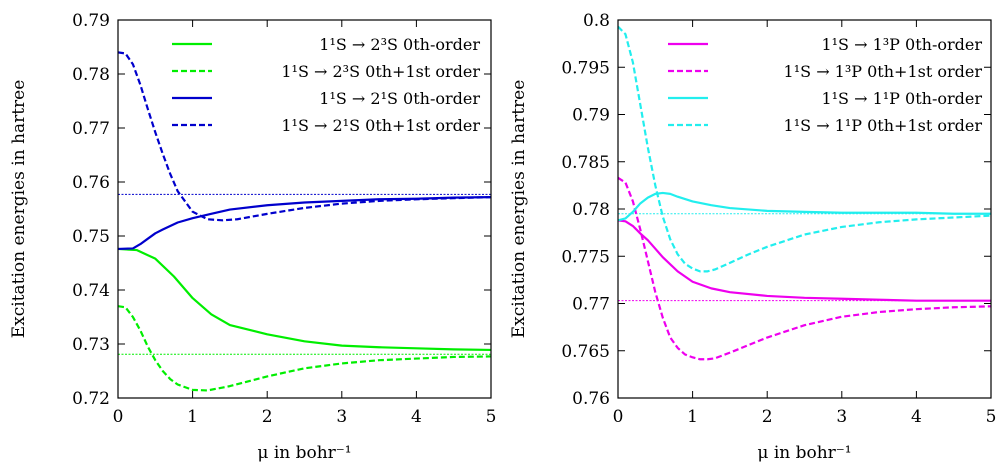 This screenshot has height=471, width=1000. Describe the element at coordinates (585, 352) in the screenshot. I see `y-tick-label: 0.765` at that location.